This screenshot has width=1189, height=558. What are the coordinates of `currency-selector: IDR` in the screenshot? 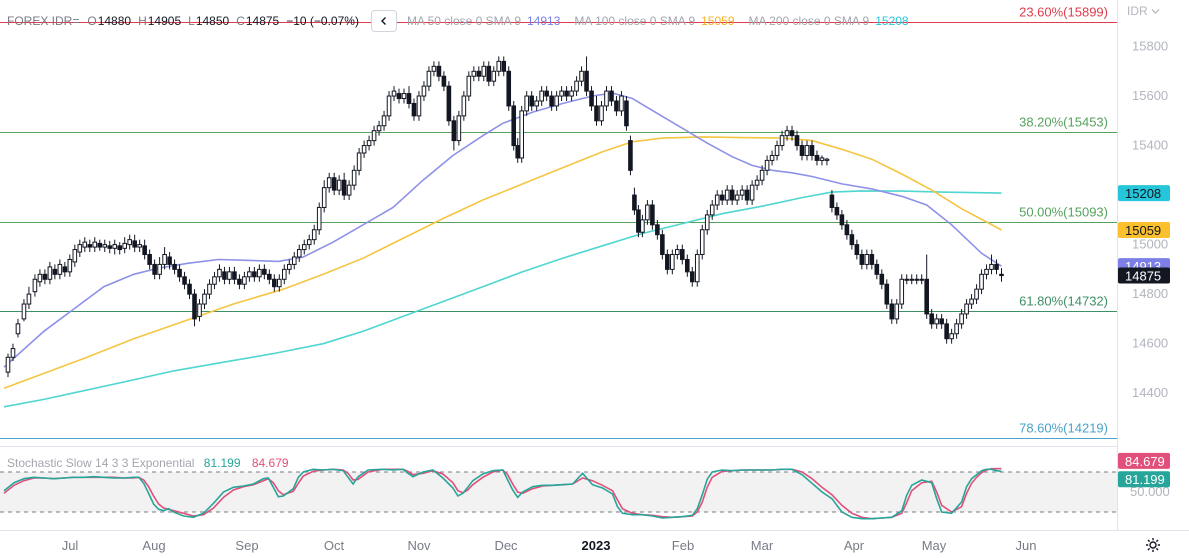 It's located at (1143, 11).